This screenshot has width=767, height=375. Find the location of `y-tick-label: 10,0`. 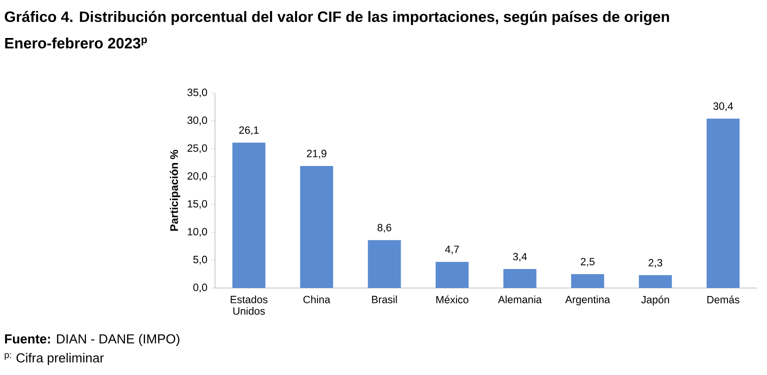

y-tick-label: 10,0 is located at coordinates (198, 232).